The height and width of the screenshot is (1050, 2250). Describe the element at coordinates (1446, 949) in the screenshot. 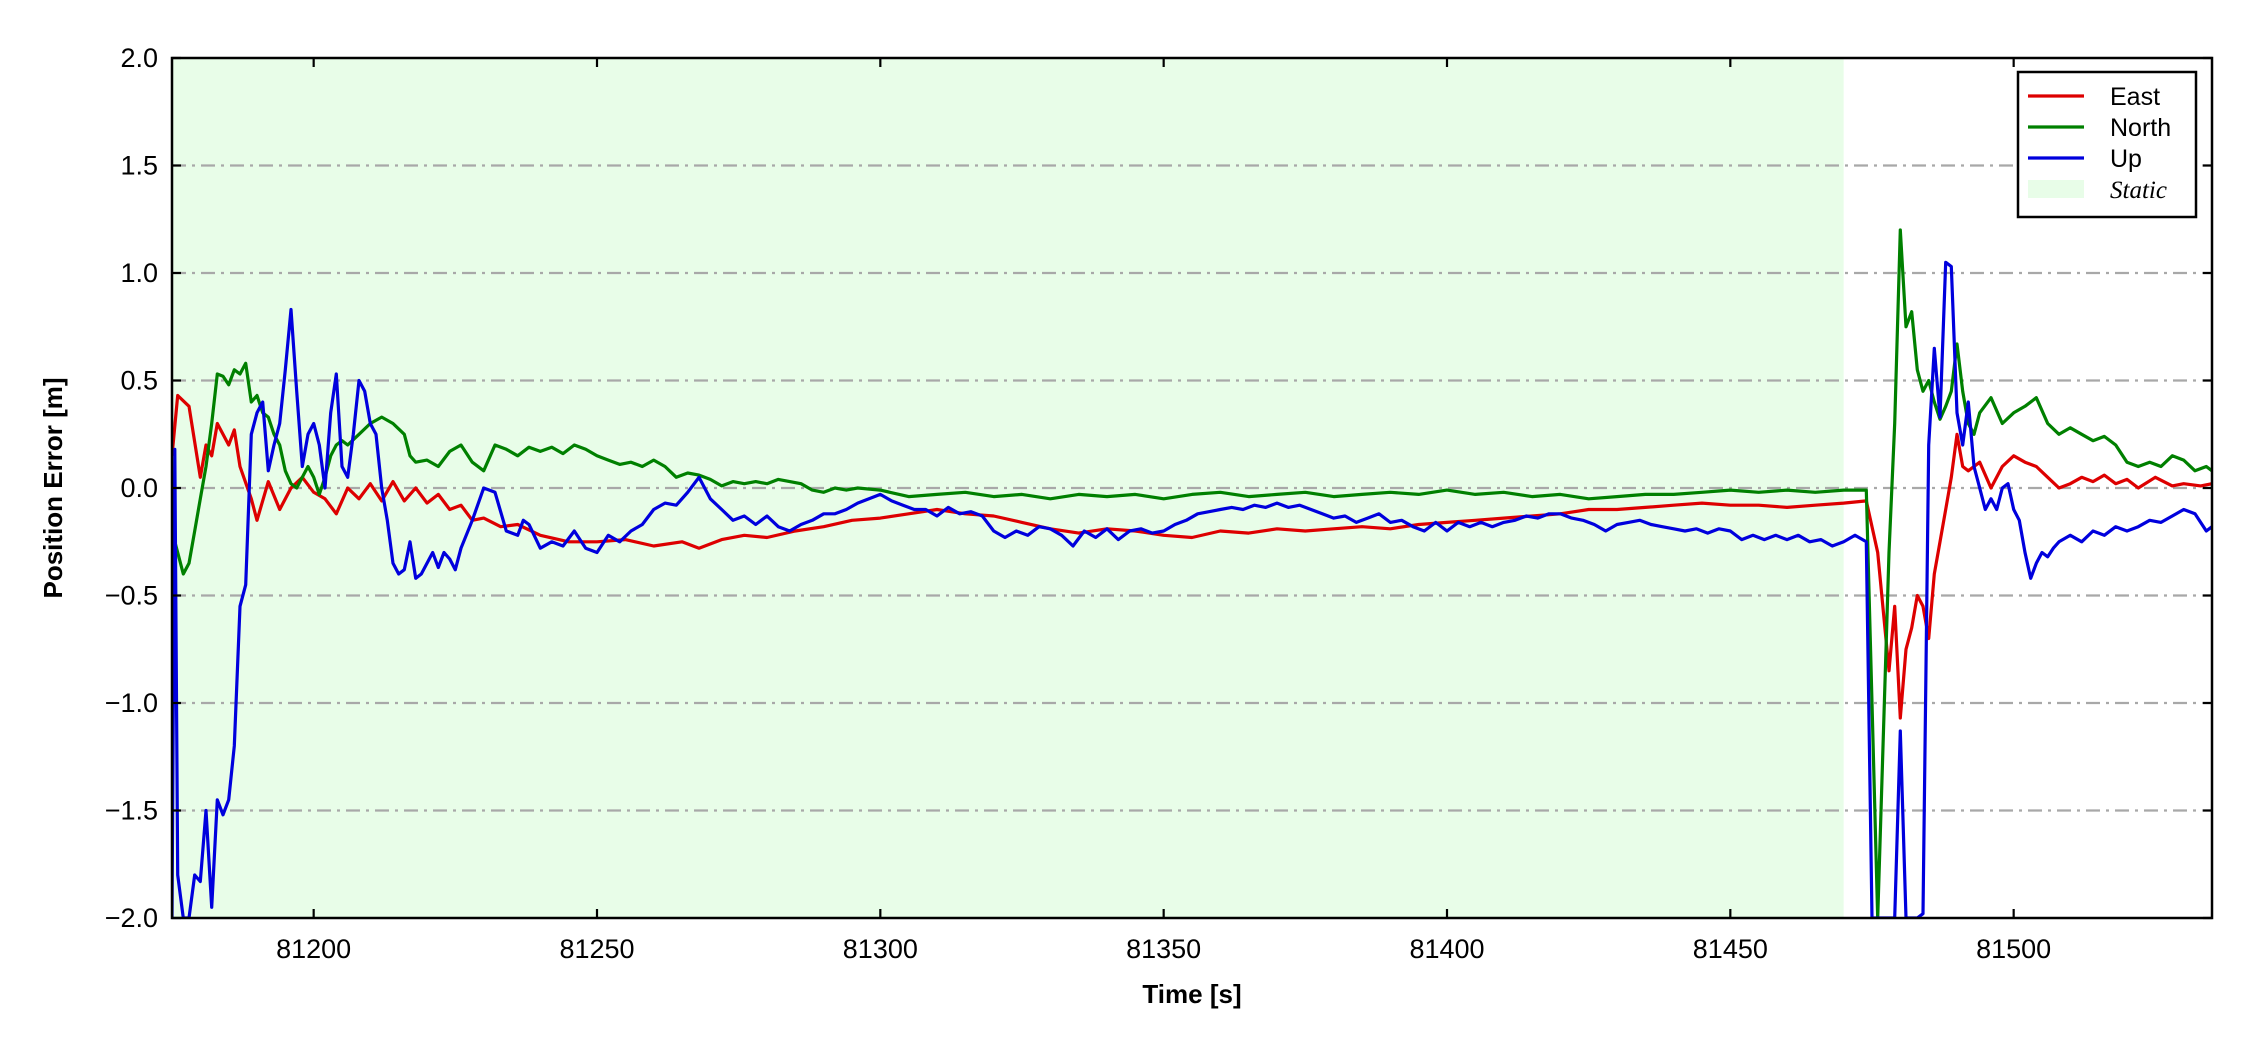

I see `x-tick-label: 81400` at that location.